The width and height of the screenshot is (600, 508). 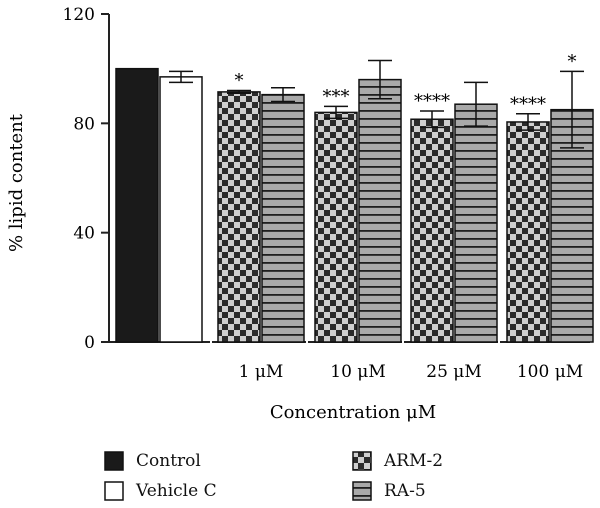 What do you see at coordinates (353, 412) in the screenshot?
I see `x-axis-title: Concentration μM` at bounding box center [353, 412].